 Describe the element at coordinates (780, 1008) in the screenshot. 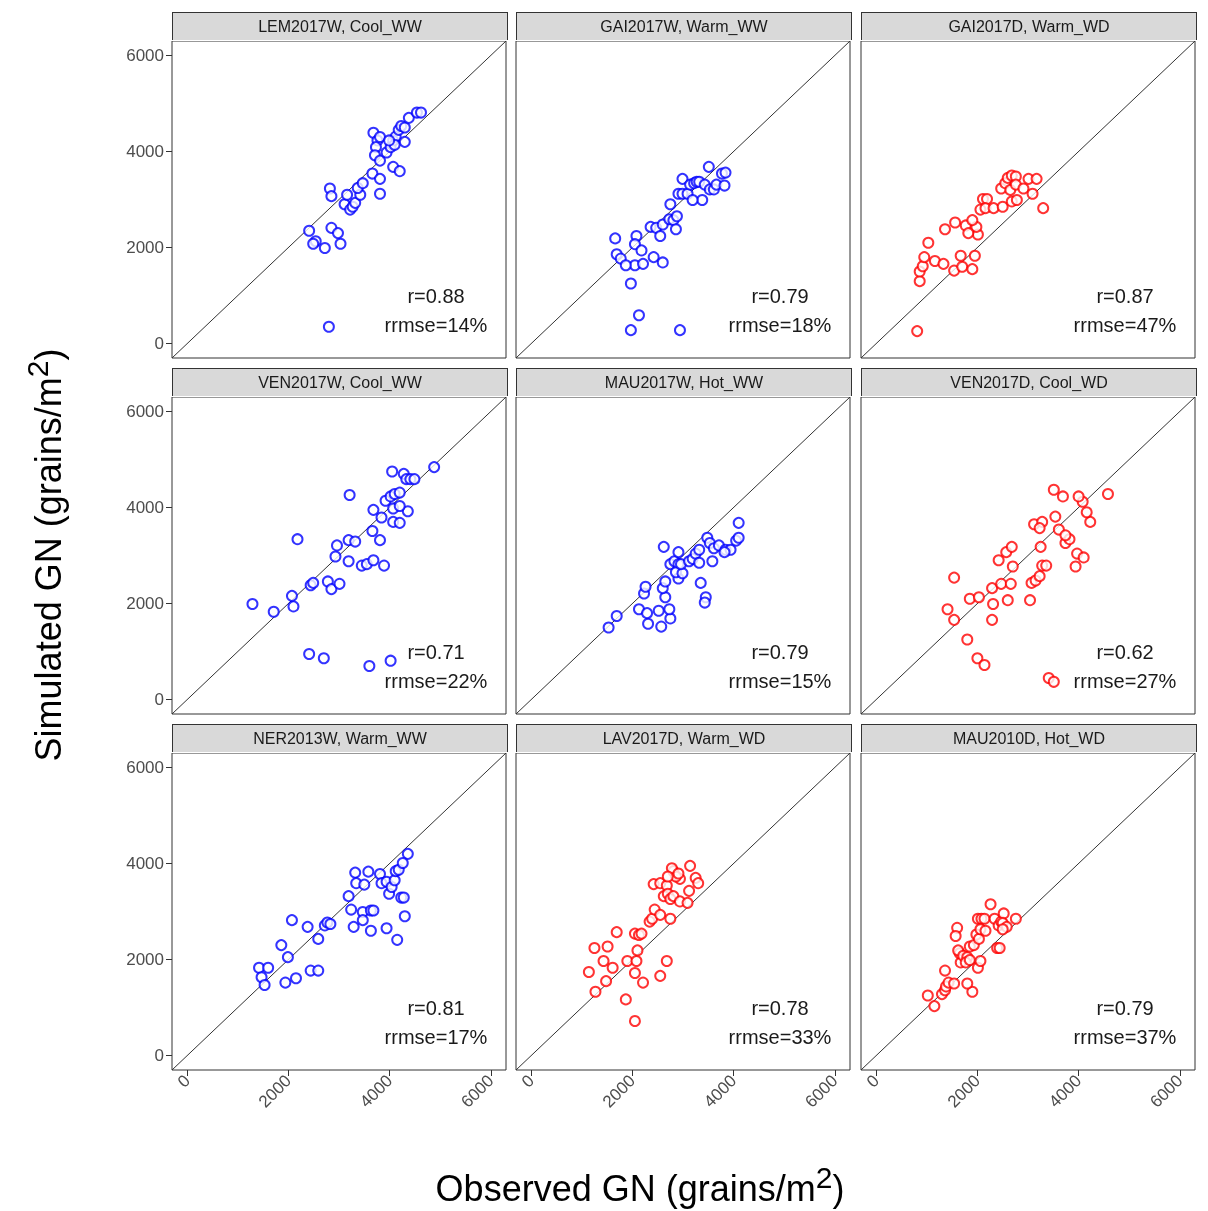

I see `annotation: r=0.78` at that location.